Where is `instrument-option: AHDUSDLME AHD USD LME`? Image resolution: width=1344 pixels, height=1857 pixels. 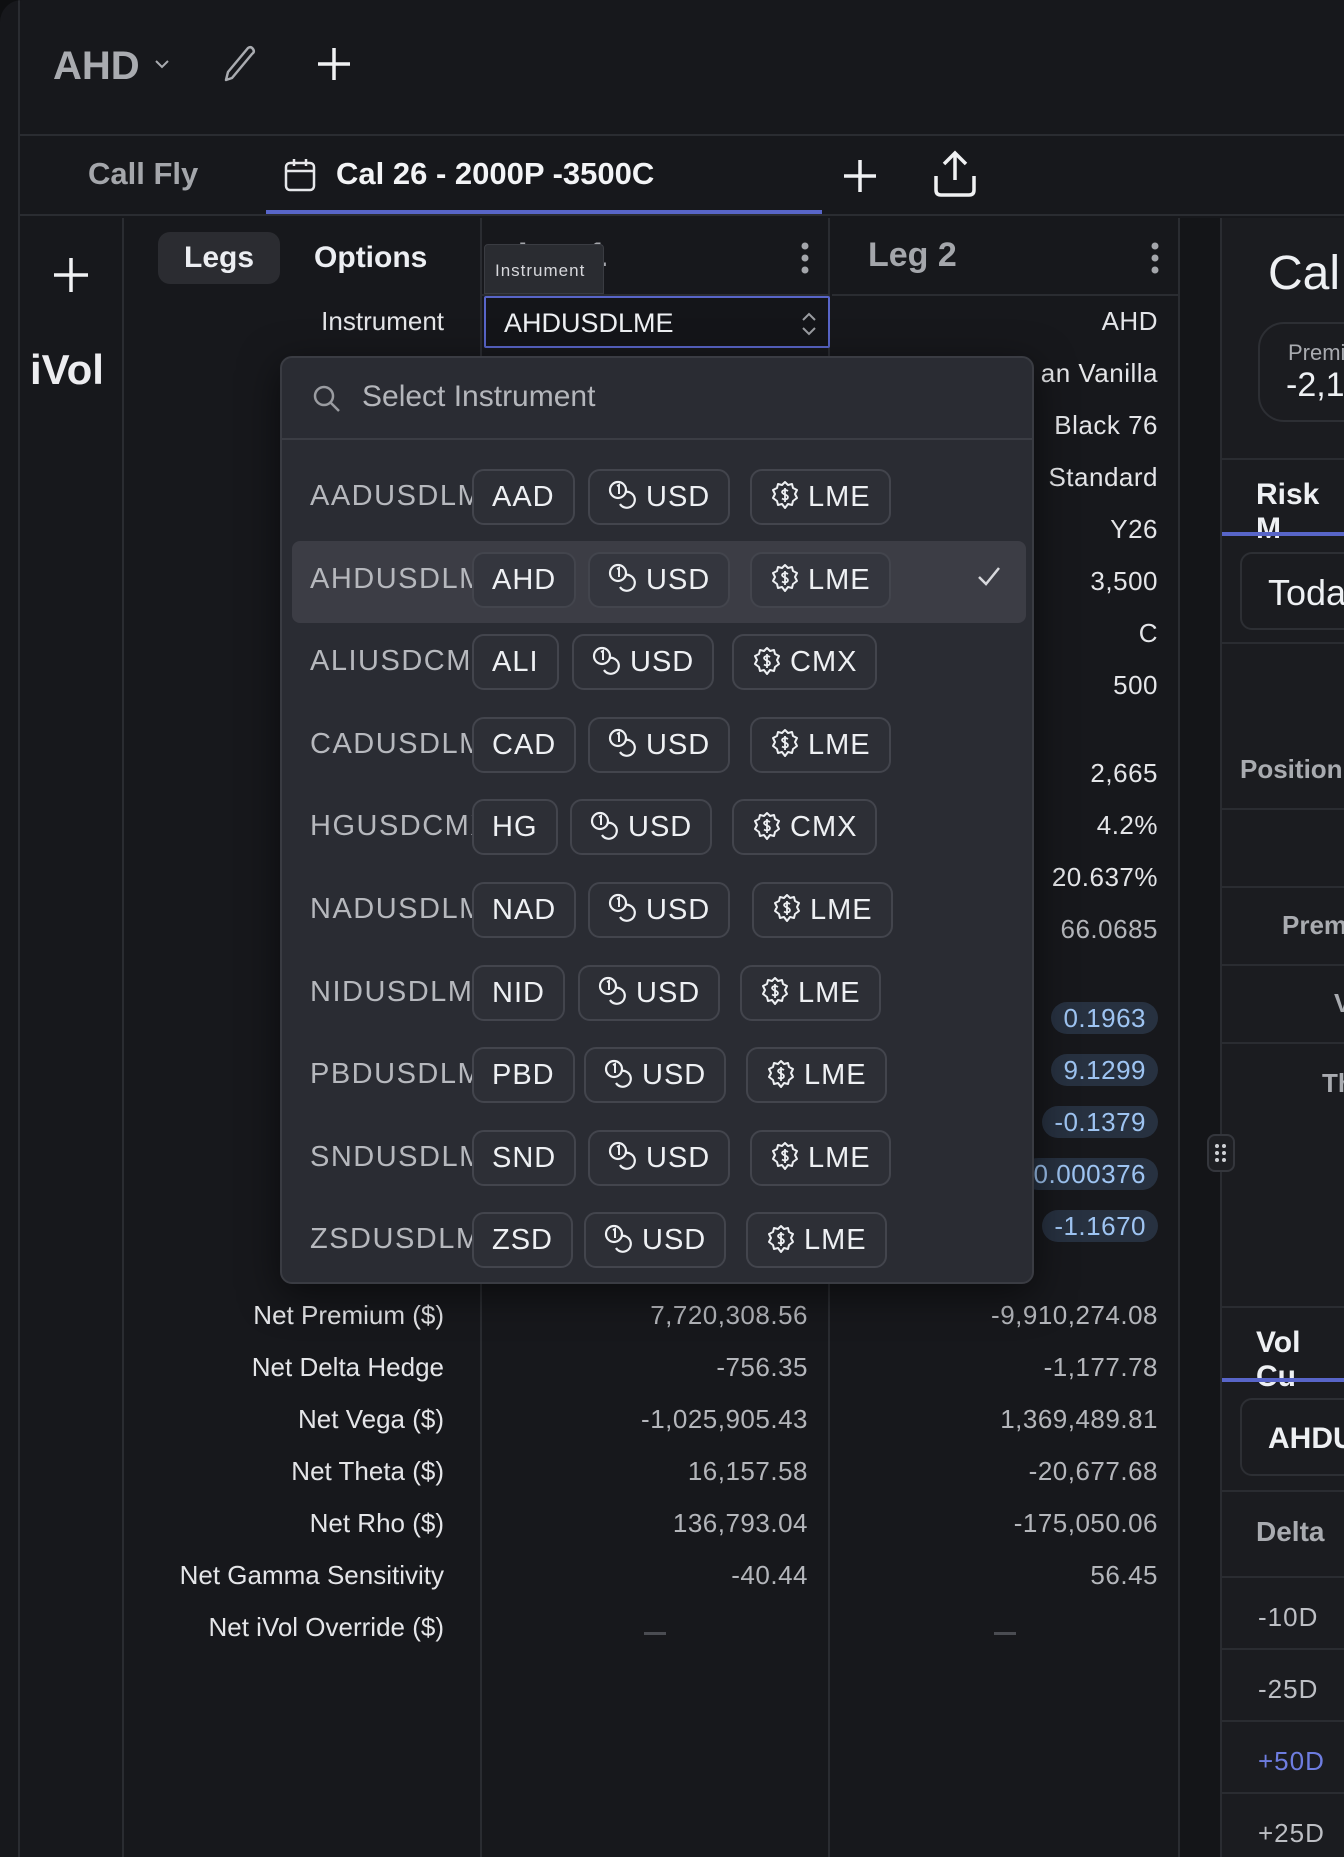 instrument-option: AHDUSDLME AHD USD LME is located at coordinates (659, 581).